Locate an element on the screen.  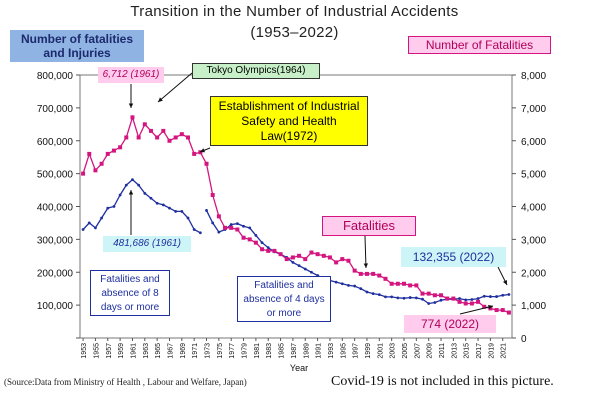
x-tick-label: 2021 is located at coordinates (504, 351).